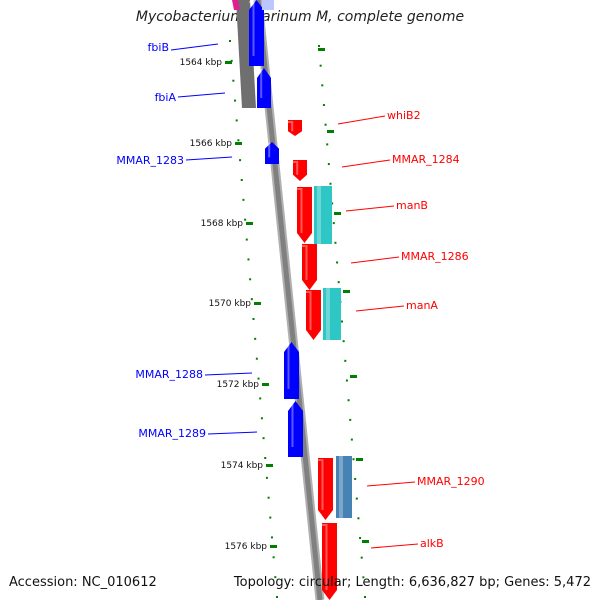 The width and height of the screenshot is (600, 600). Describe the element at coordinates (230, 304) in the screenshot. I see `tick-label: 1570 kbp` at that location.